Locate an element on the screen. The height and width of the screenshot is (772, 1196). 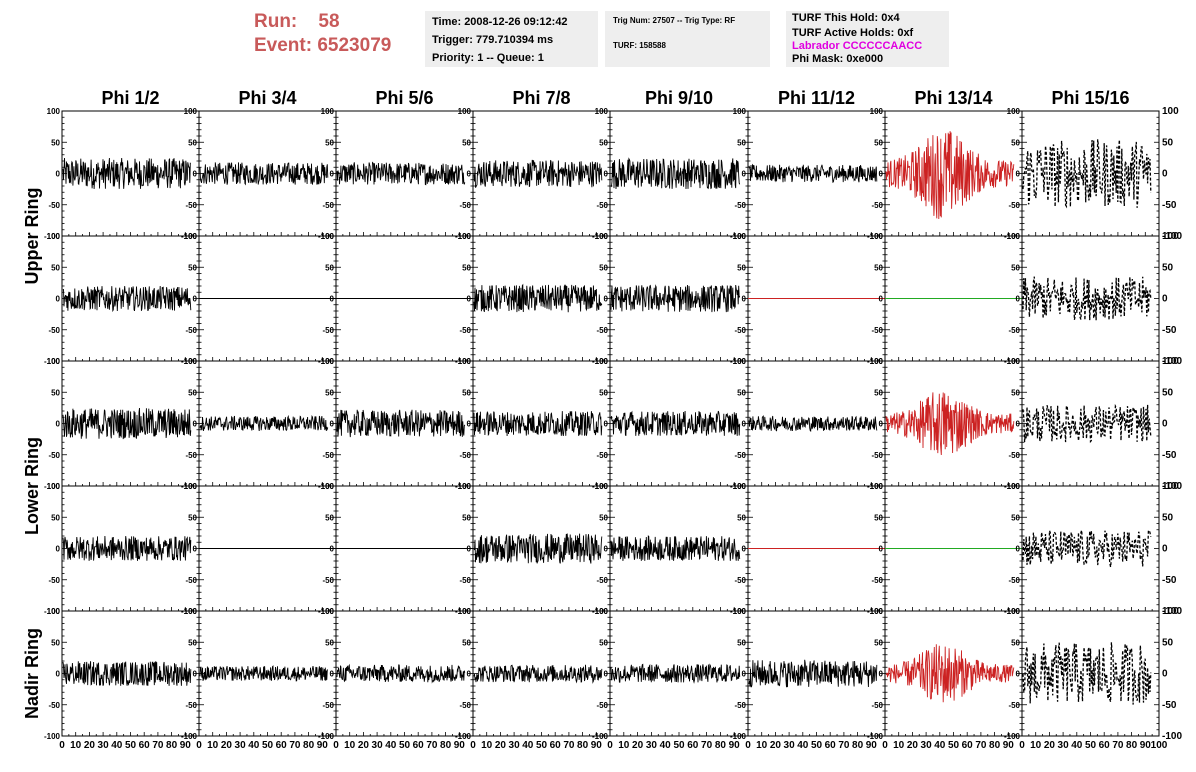
column-title: Phi 1/2 is located at coordinates (130, 98).